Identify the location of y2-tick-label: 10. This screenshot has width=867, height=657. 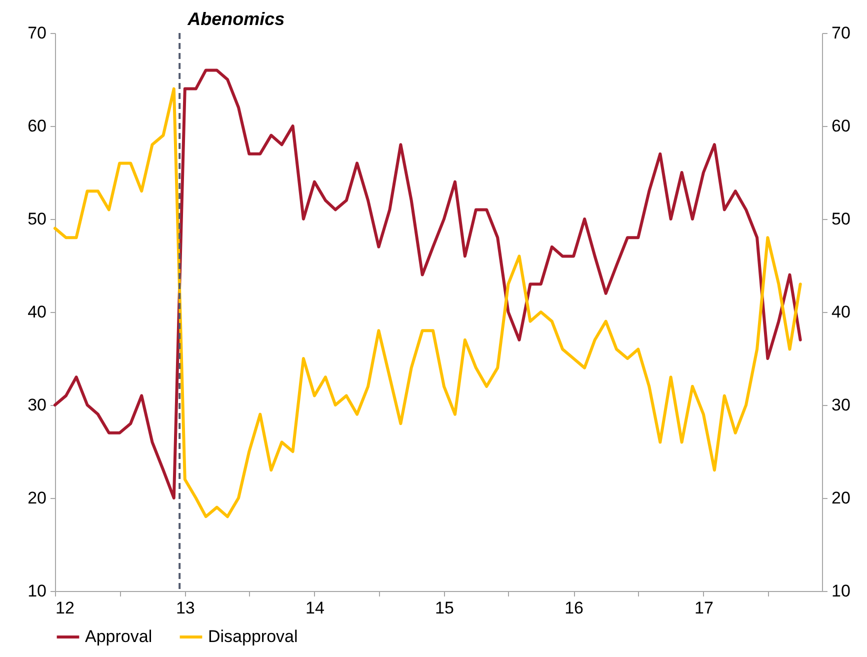
(841, 591).